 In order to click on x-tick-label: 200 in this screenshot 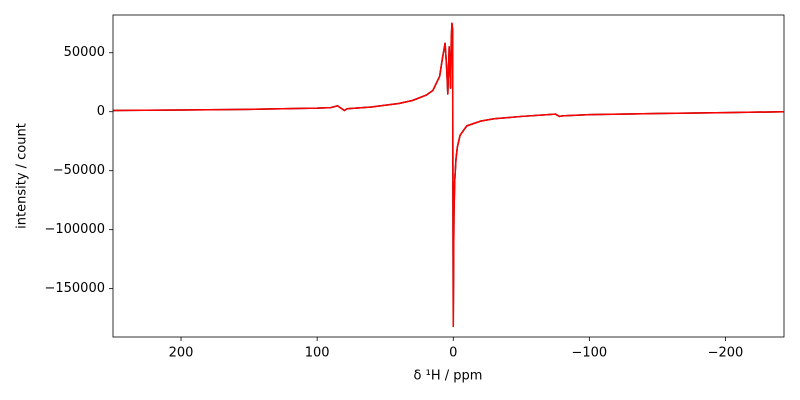, I will do `click(181, 353)`.